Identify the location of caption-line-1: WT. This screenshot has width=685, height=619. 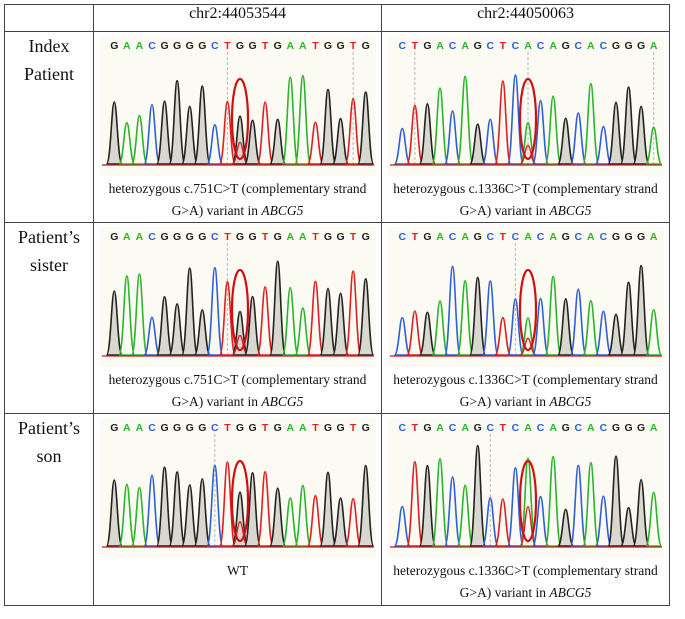
(237, 570).